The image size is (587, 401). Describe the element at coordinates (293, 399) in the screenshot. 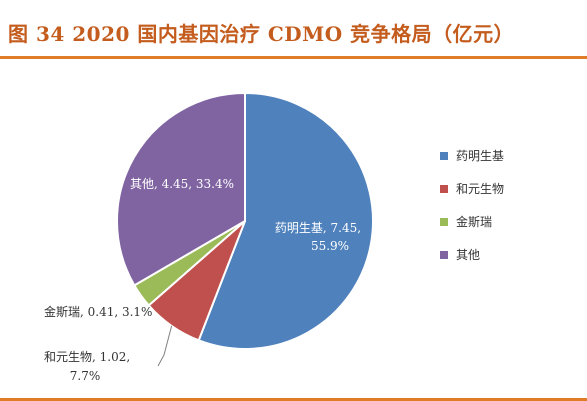

I see `bottom-rule` at that location.